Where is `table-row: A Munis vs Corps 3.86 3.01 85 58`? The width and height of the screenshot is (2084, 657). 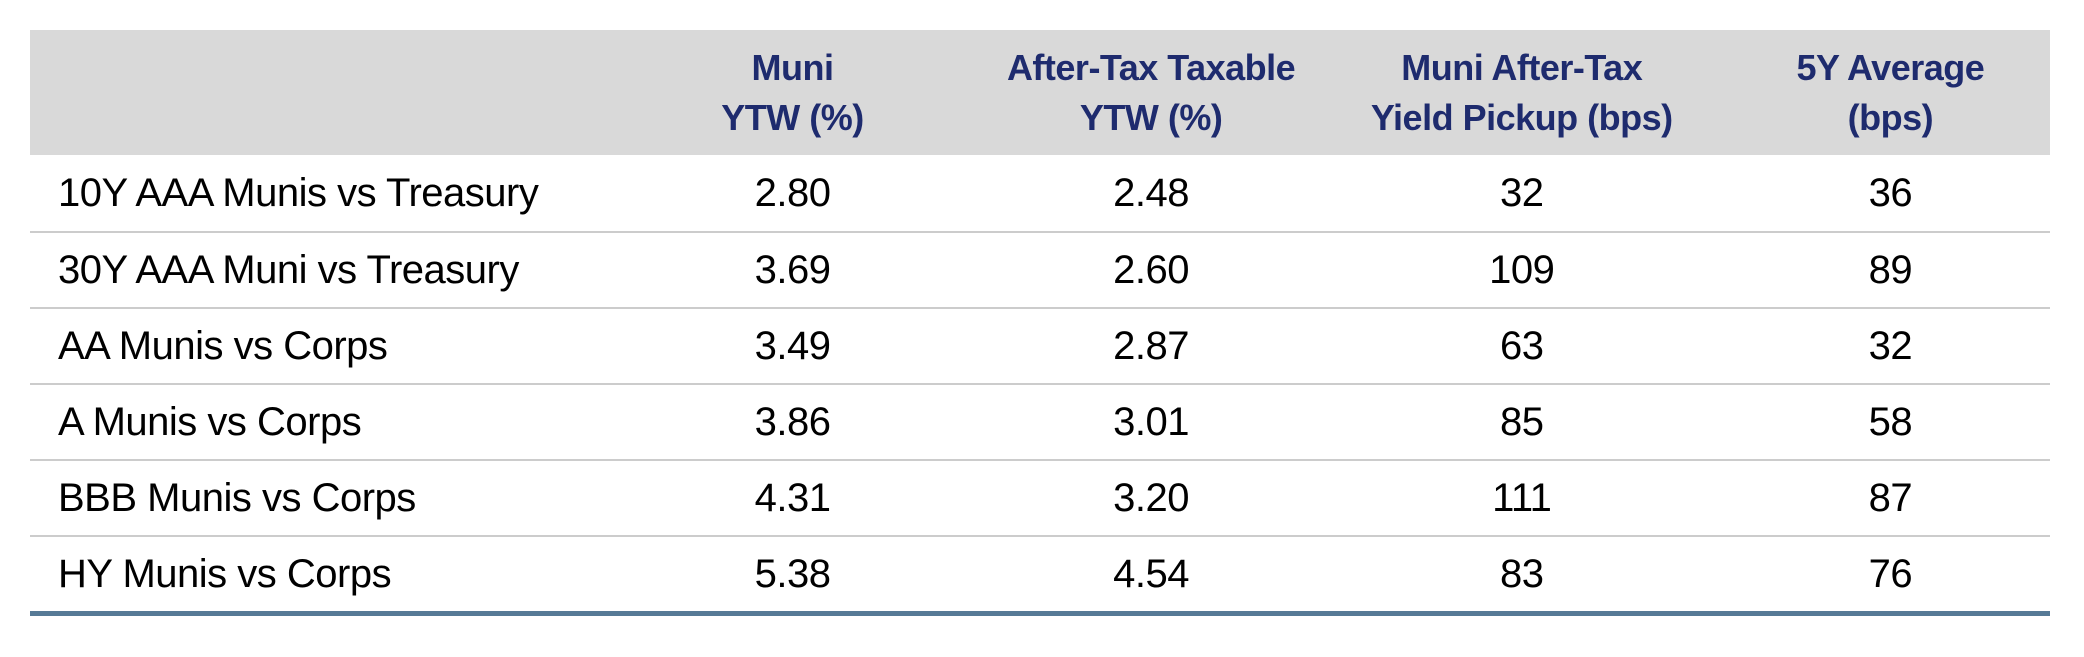
table-row: A Munis vs Corps 3.86 3.01 85 58 is located at coordinates (1040, 421).